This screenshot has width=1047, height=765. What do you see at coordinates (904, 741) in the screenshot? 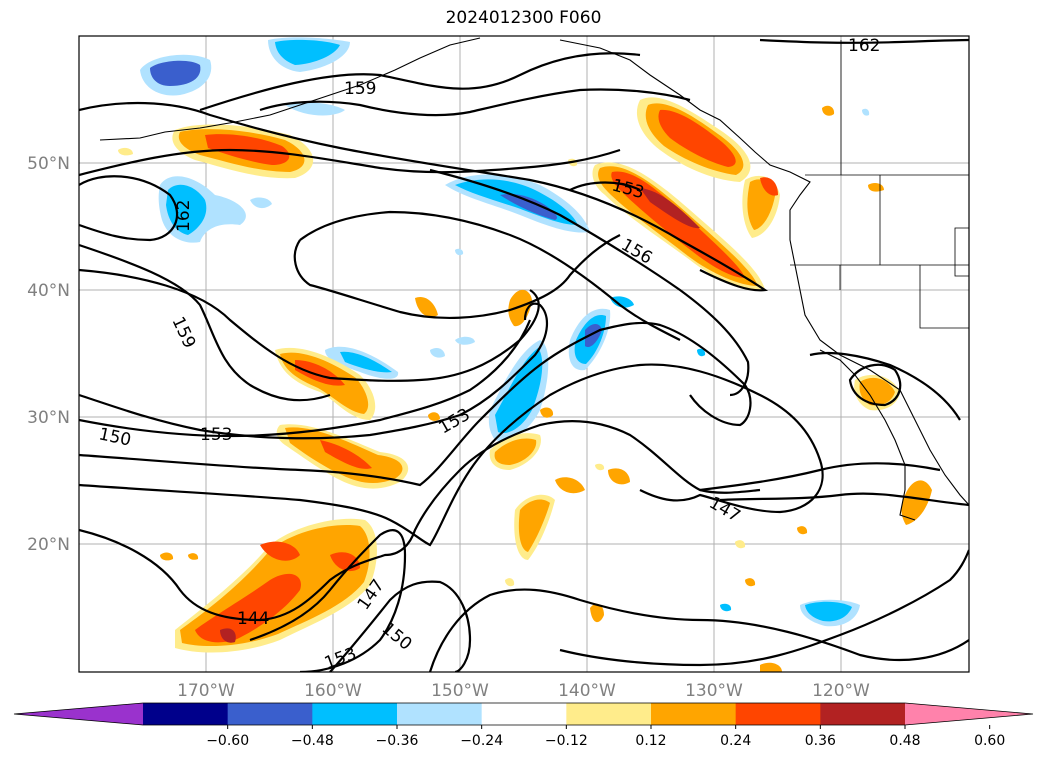
I see `colorbar-tick-label: 0.48` at bounding box center [904, 741].